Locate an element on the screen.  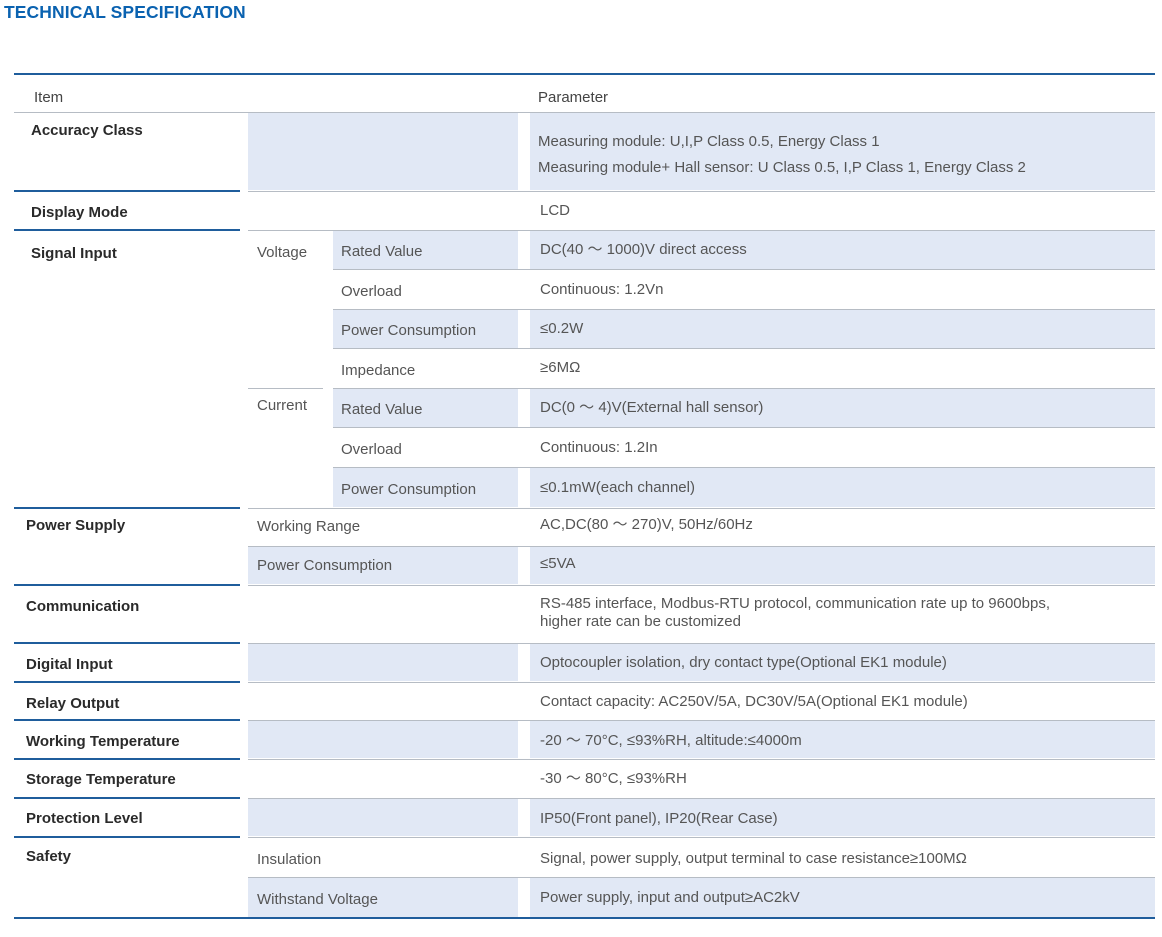
c-rated-value: DC(0 ～ 4)V(External hall sensor) is located at coordinates (652, 407).